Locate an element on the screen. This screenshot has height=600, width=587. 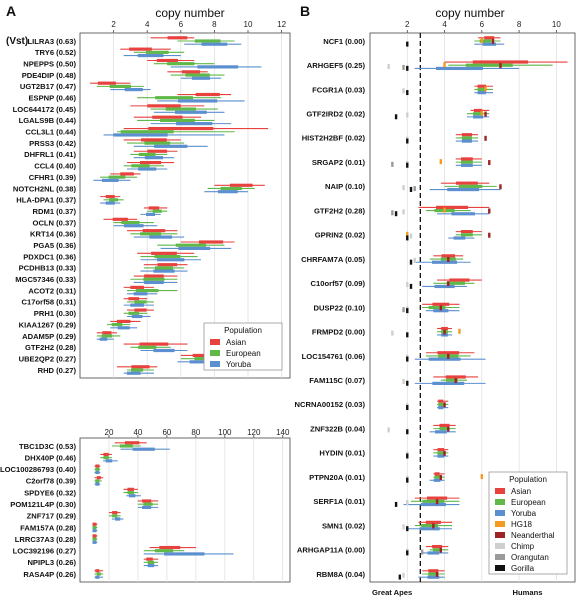
panel-letter-a: A is located at coordinates (11, 11).